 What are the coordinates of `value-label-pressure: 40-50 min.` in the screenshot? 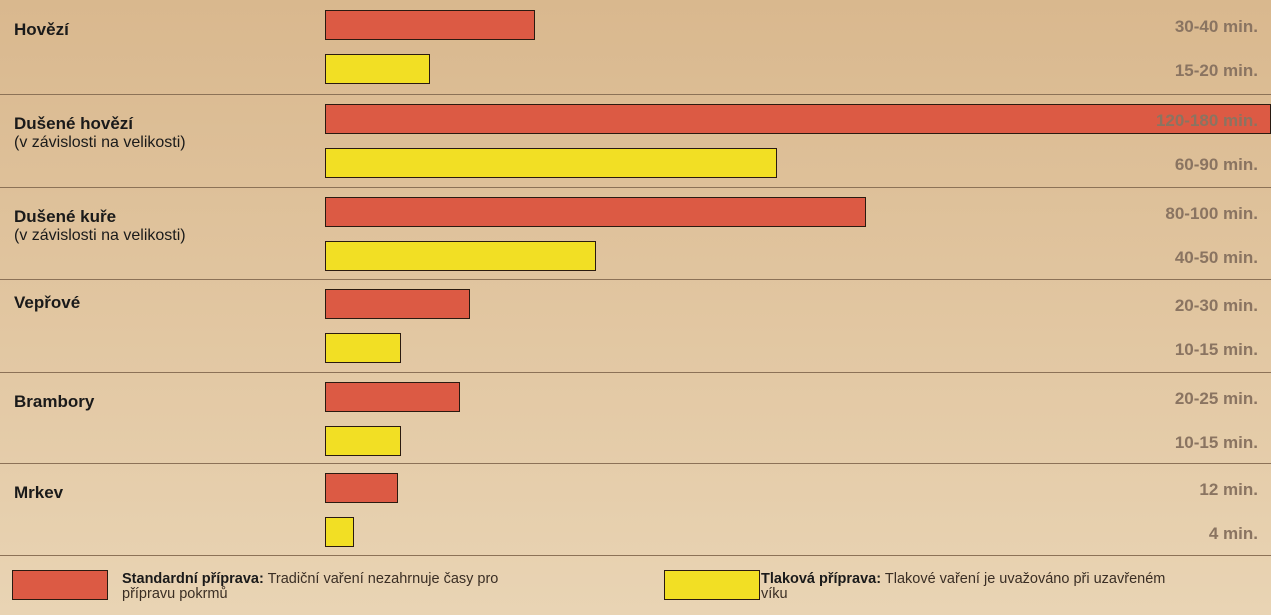 It's located at (1216, 257).